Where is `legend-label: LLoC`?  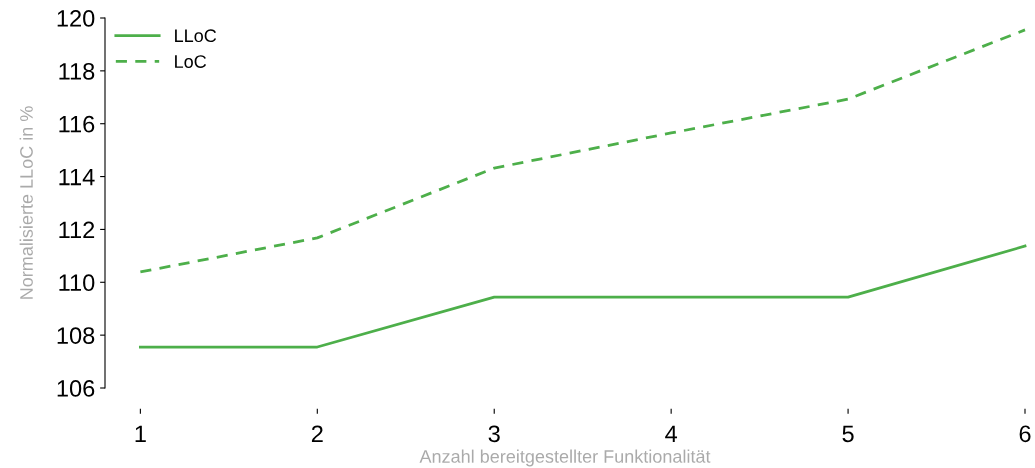
legend-label: LLoC is located at coordinates (196, 36).